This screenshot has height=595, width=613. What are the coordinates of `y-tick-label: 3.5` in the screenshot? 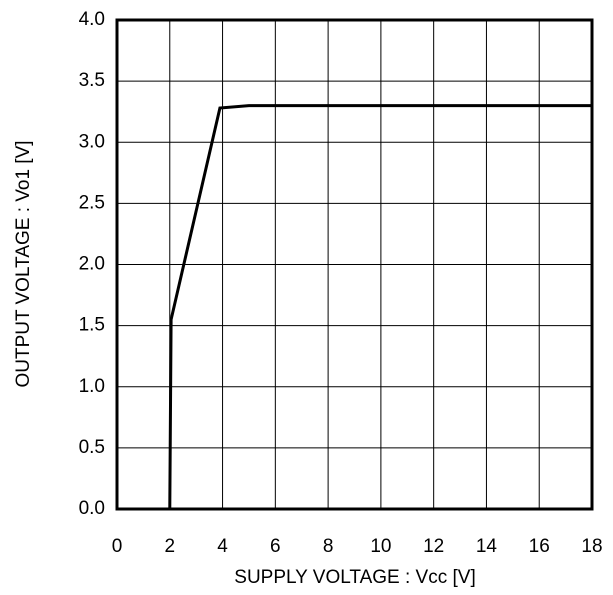 It's located at (92, 80).